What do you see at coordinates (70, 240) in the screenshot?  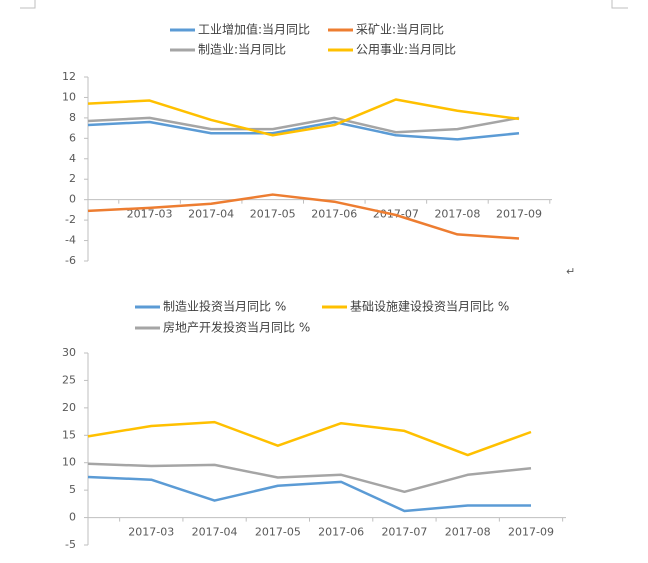 I see `y-tick-label: -4` at bounding box center [70, 240].